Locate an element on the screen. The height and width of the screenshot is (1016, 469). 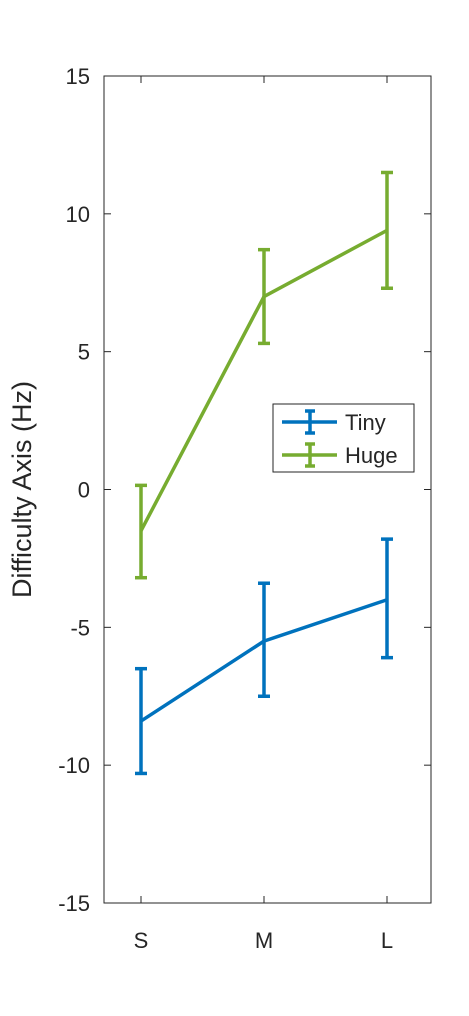
legend-item-tiny: Tiny is located at coordinates (334, 422).